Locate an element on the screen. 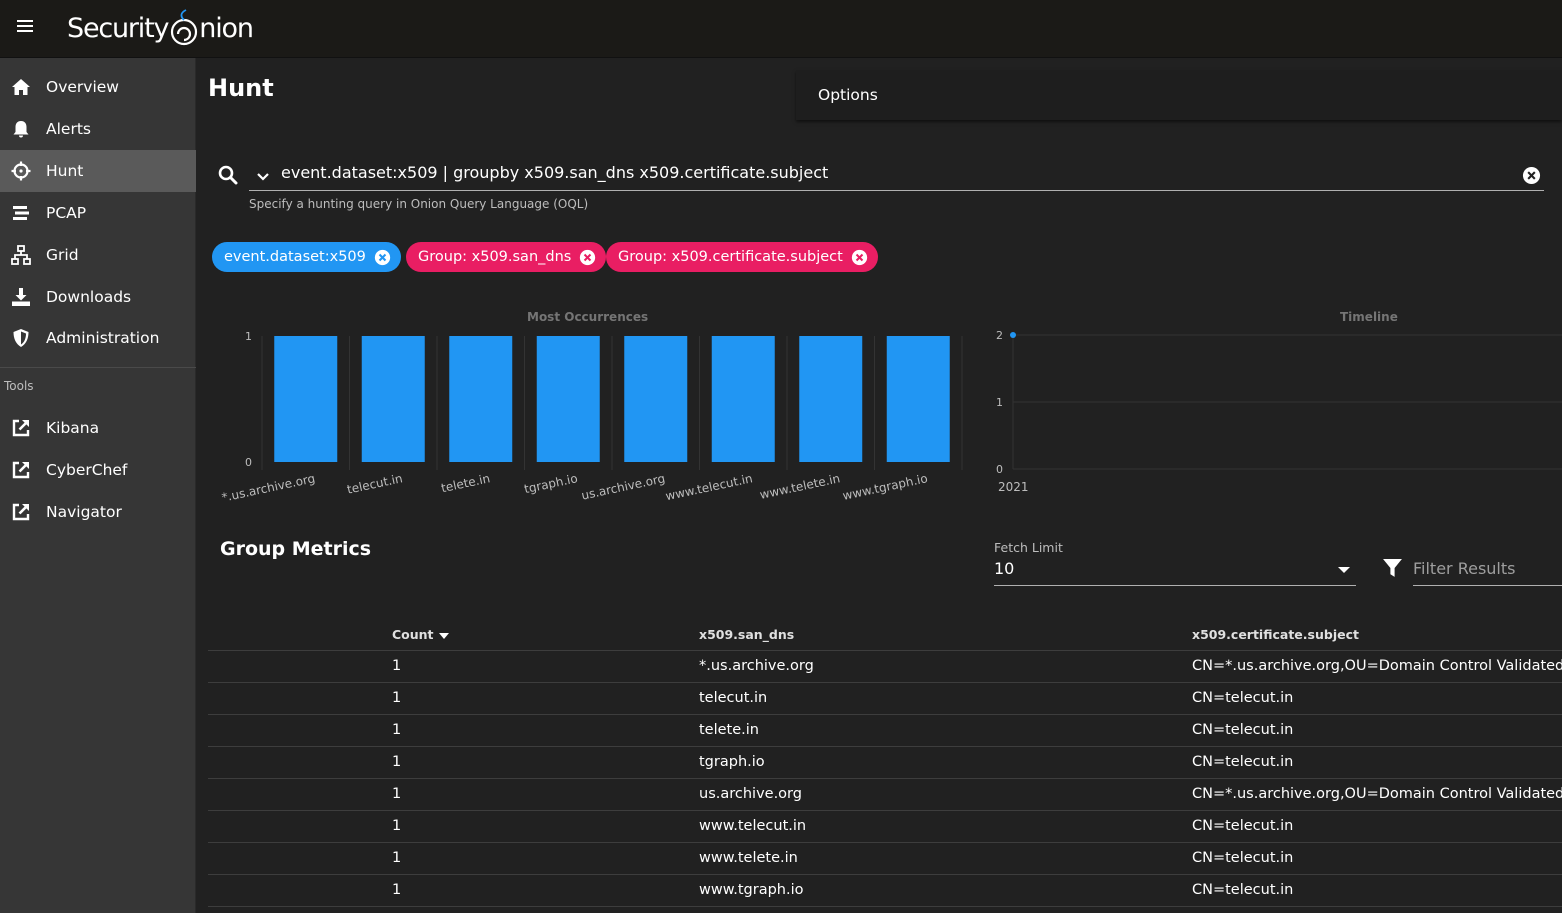 The height and width of the screenshot is (913, 1562). chevron-down-icon is located at coordinates (263, 176).